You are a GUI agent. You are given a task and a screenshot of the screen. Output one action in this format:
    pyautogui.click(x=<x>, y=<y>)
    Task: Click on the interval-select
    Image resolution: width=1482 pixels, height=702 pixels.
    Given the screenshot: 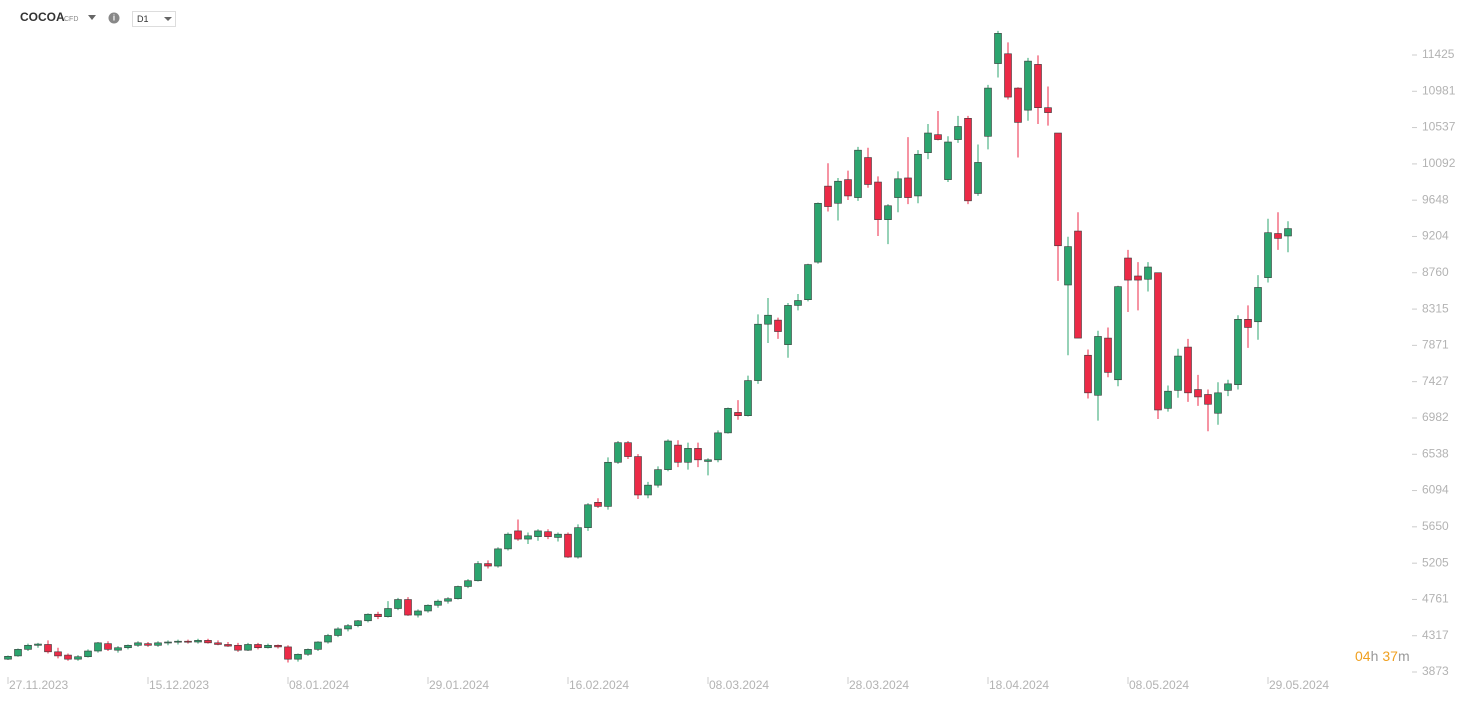 What is the action you would take?
    pyautogui.click(x=154, y=19)
    